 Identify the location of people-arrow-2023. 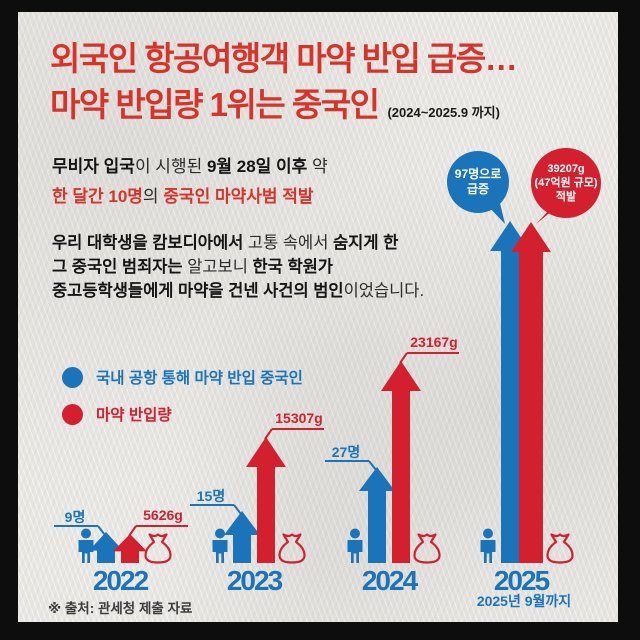
(242, 537).